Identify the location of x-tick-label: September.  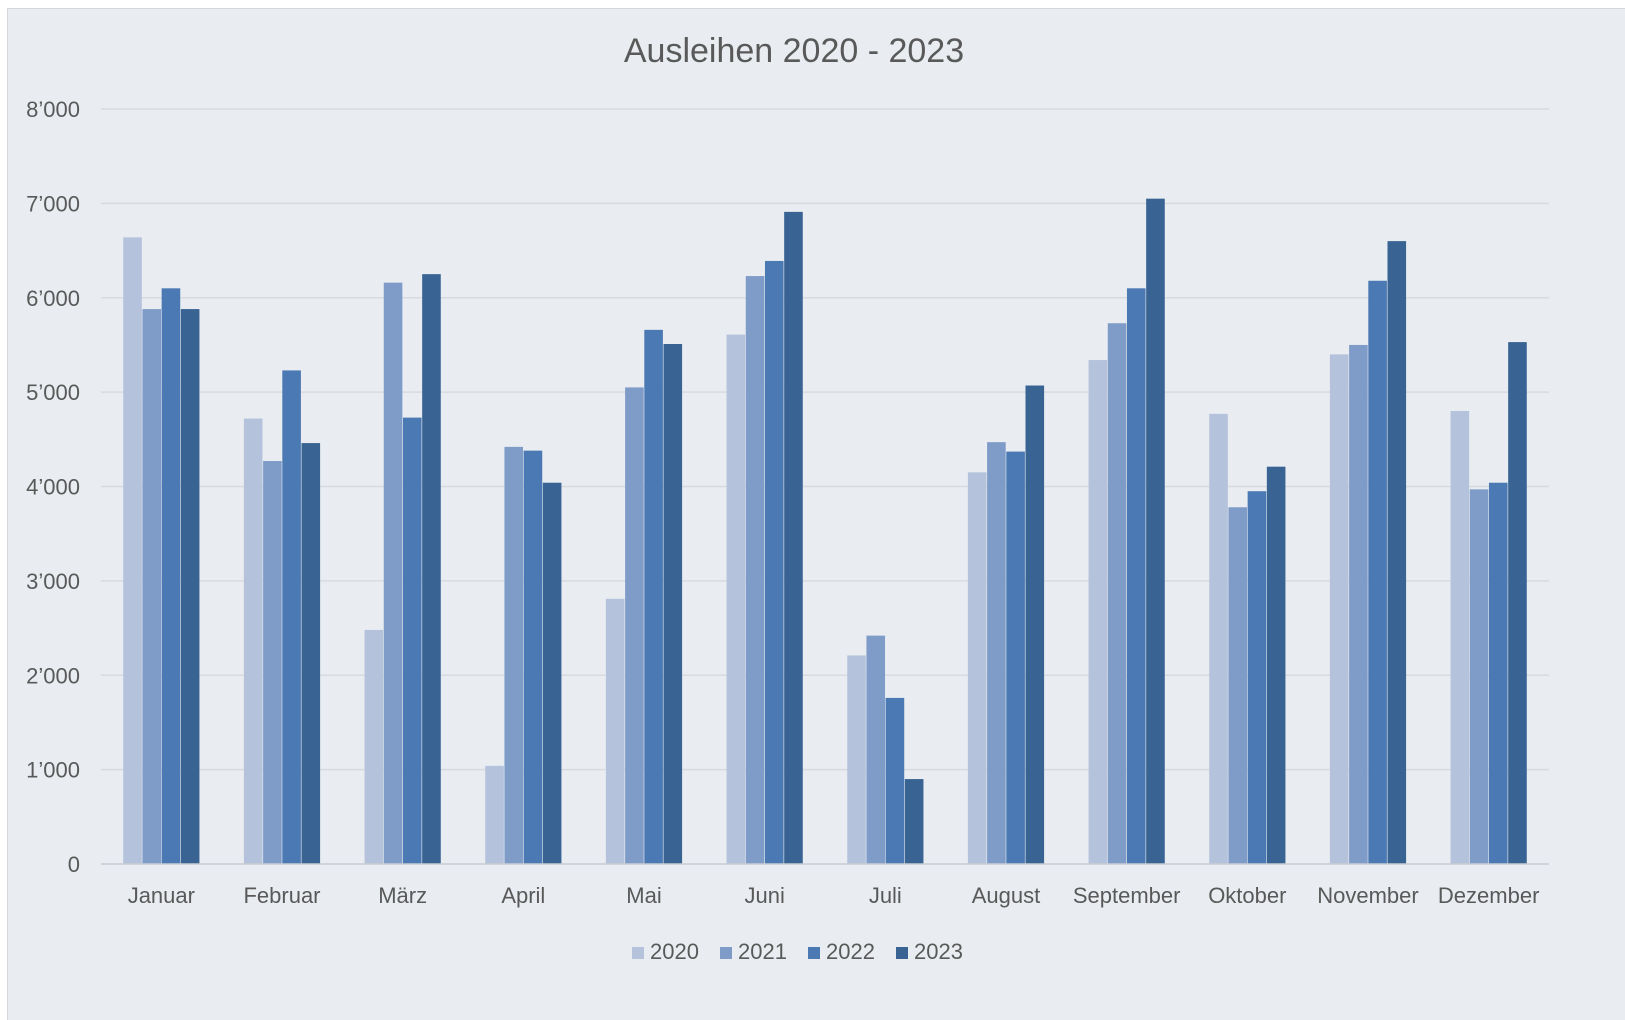
(1127, 895).